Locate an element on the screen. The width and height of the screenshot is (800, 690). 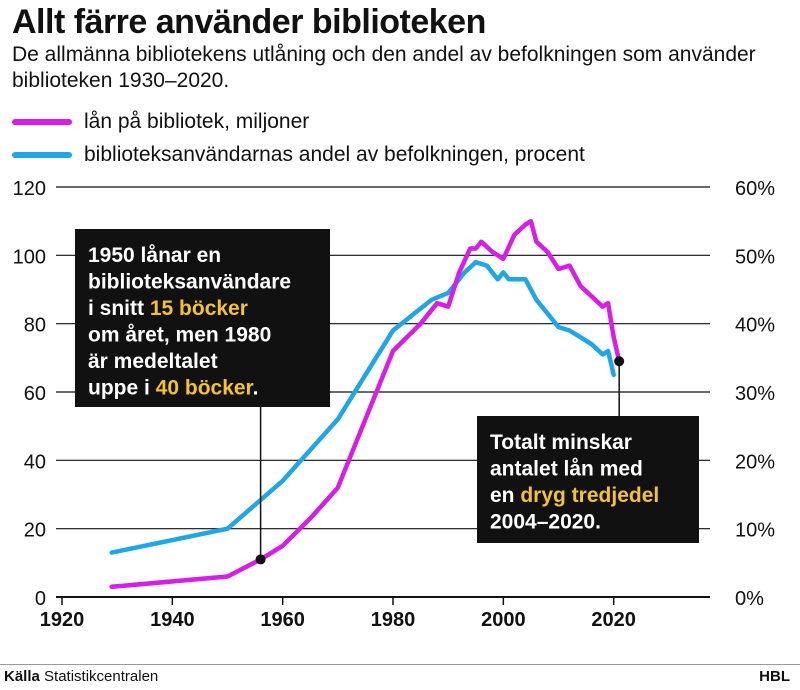
annotation-box-1-line: är medeltalet is located at coordinates (153, 361).